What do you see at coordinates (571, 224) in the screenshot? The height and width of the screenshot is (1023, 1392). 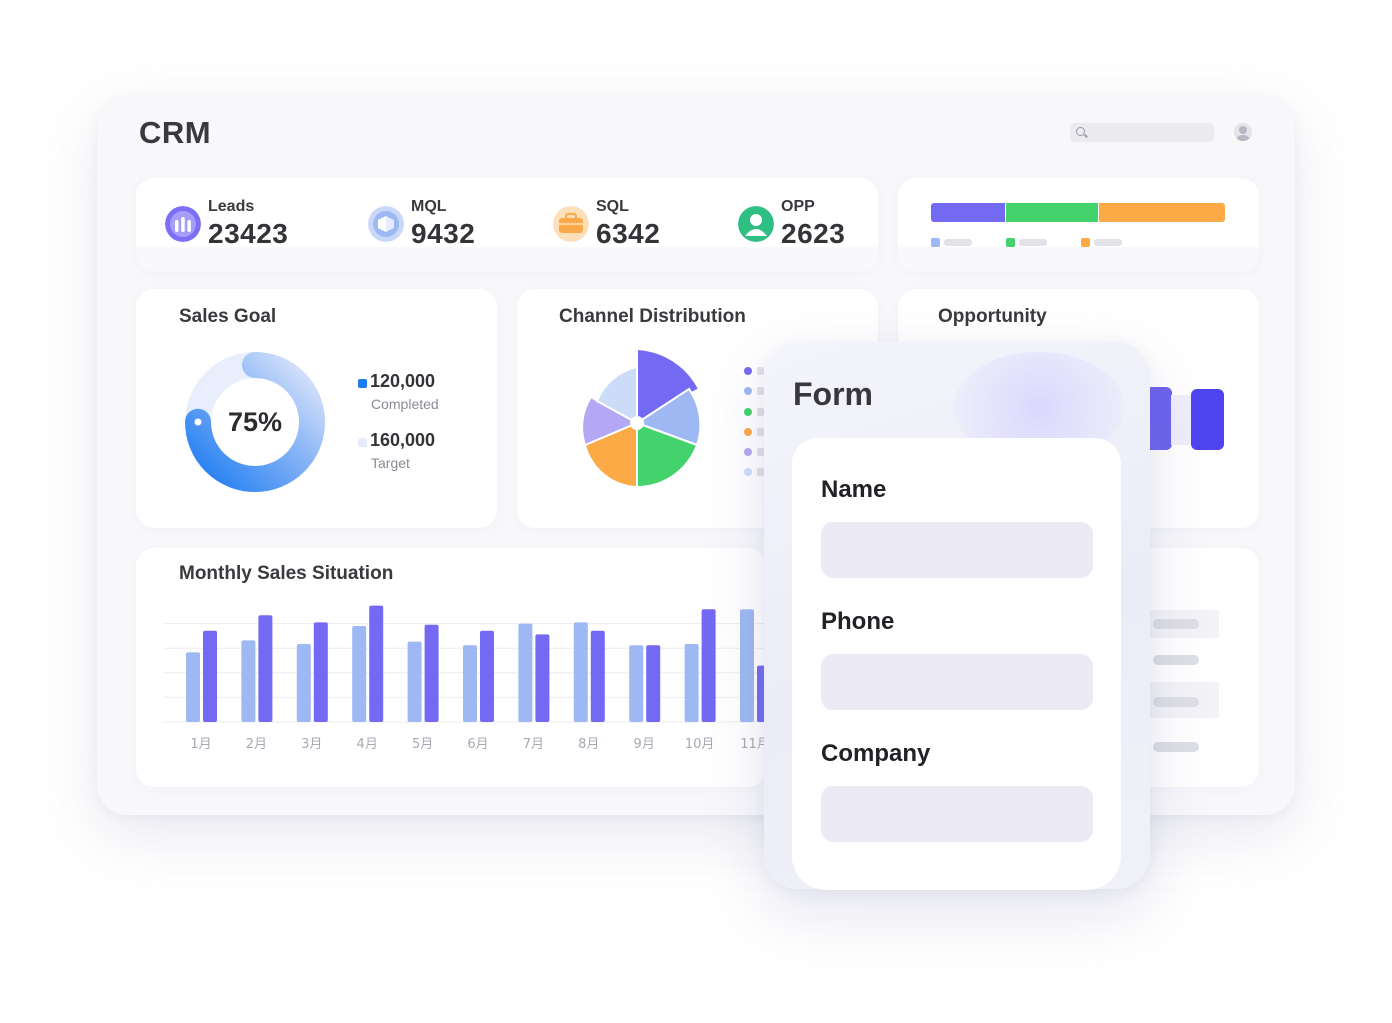 I see `briefcase-icon` at bounding box center [571, 224].